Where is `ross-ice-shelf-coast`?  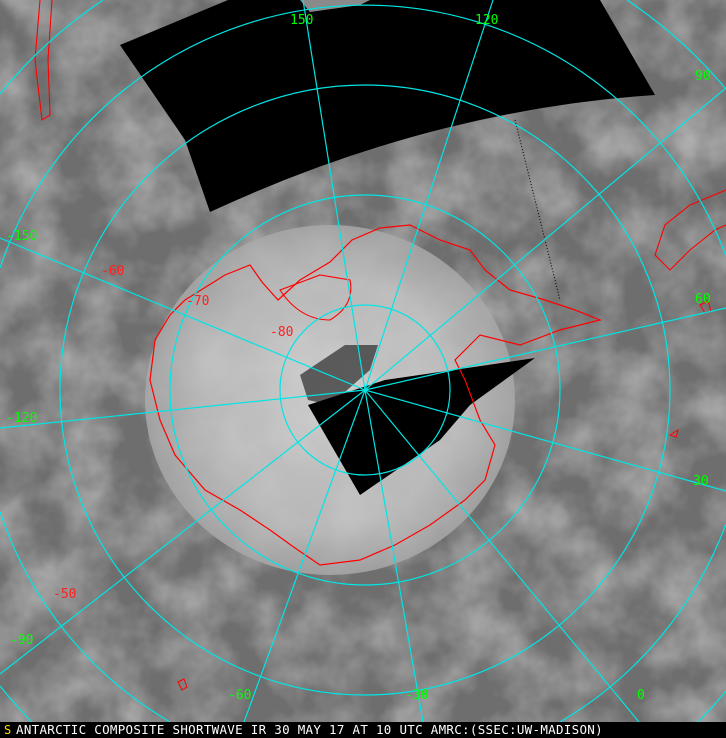
ross-ice-shelf-coast is located at coordinates (315, 297).